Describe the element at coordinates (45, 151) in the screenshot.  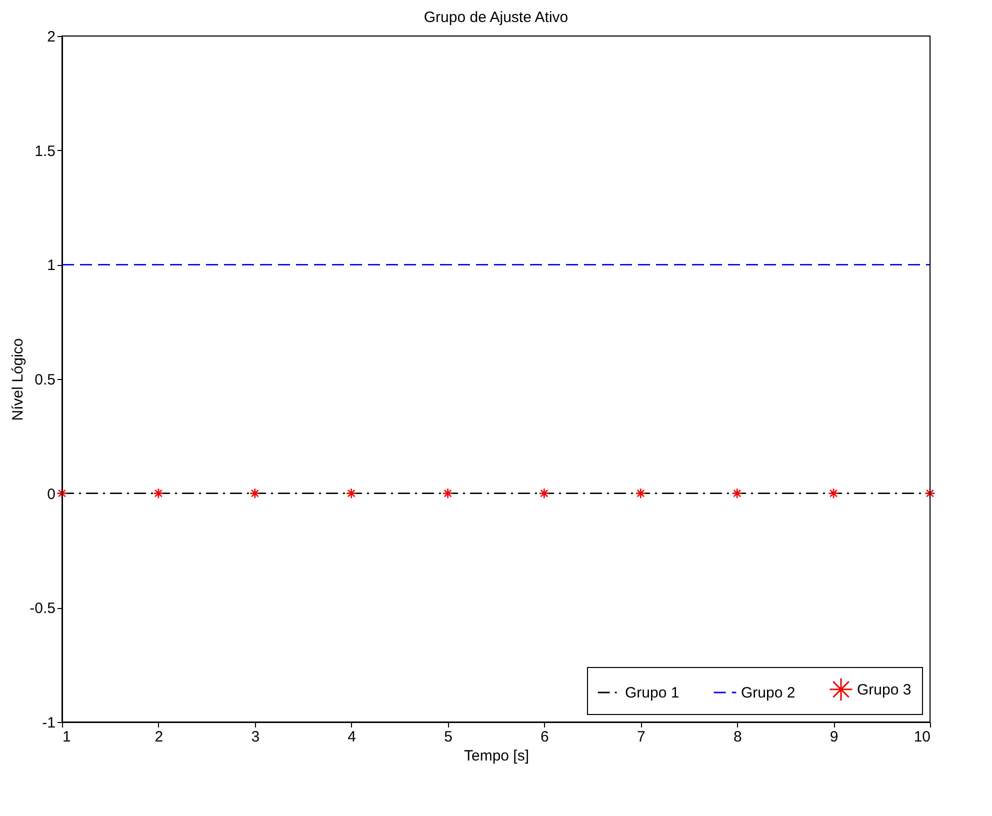
I see `y-tick-label: 1.5` at that location.